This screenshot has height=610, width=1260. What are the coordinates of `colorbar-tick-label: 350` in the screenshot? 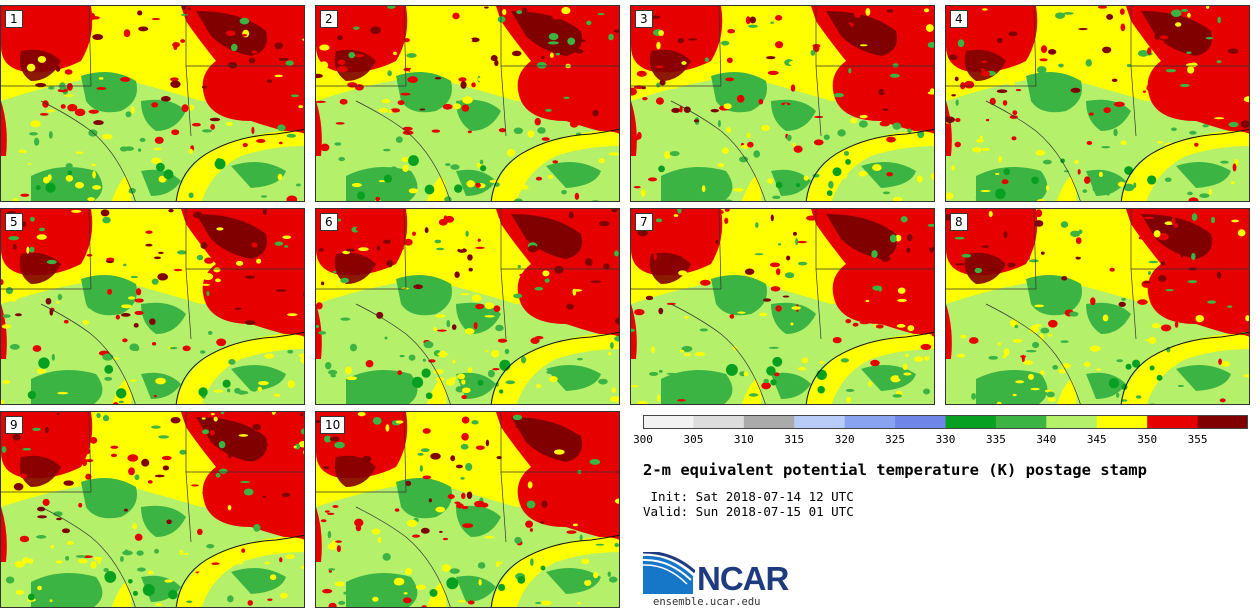 It's located at (1147, 439).